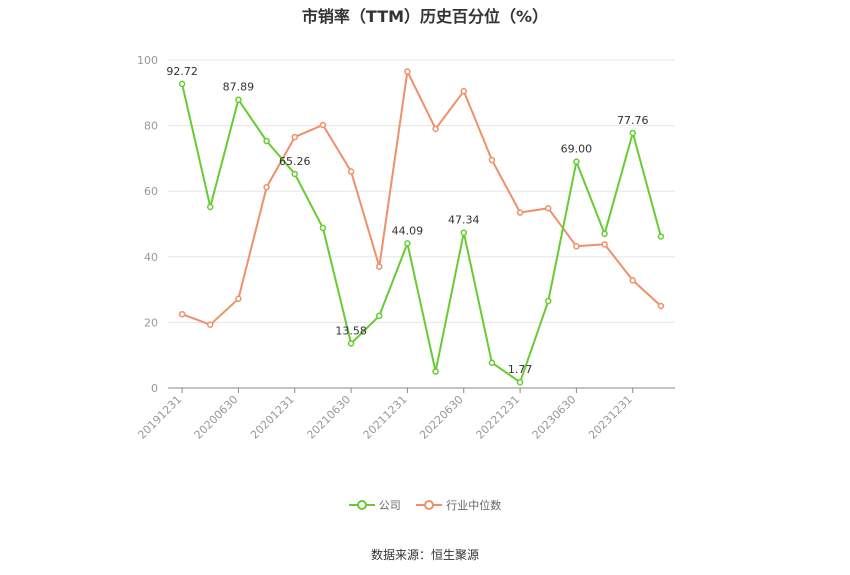 Image resolution: width=850 pixels, height=575 pixels. I want to click on data-label: 13.58, so click(351, 330).